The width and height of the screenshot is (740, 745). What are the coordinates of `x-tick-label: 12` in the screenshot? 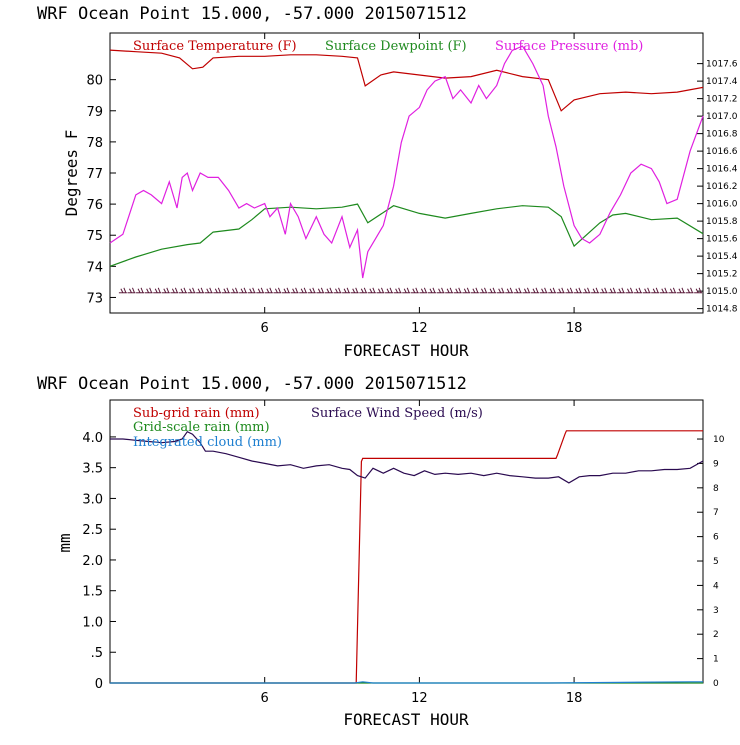 It's located at (419, 698).